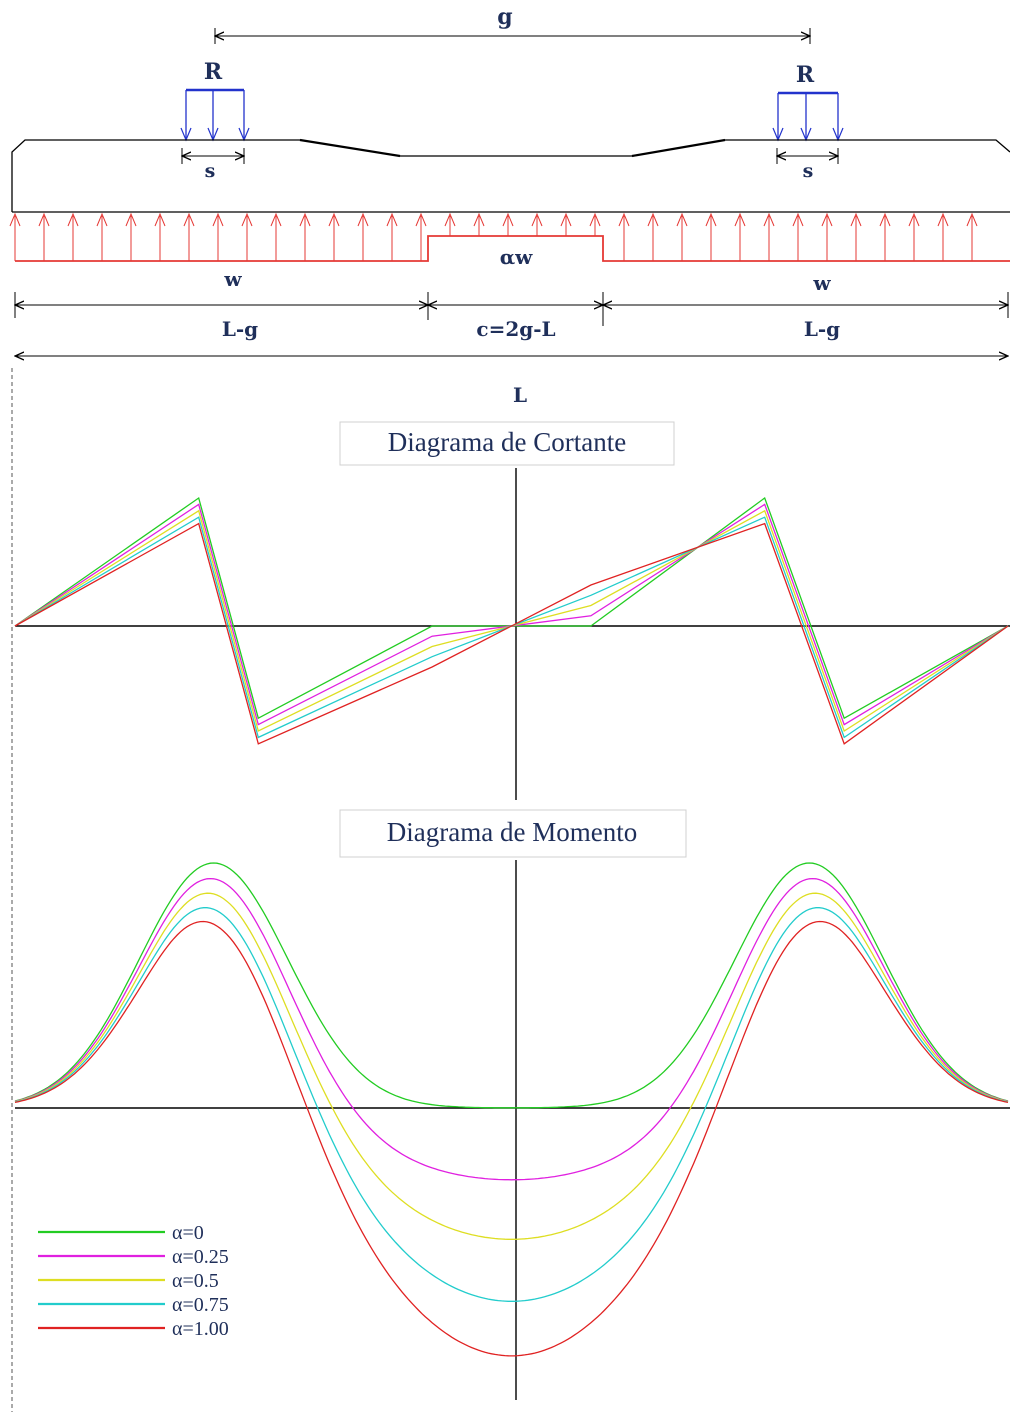  I want to click on legend-label: α=0.25, so click(200, 1257).